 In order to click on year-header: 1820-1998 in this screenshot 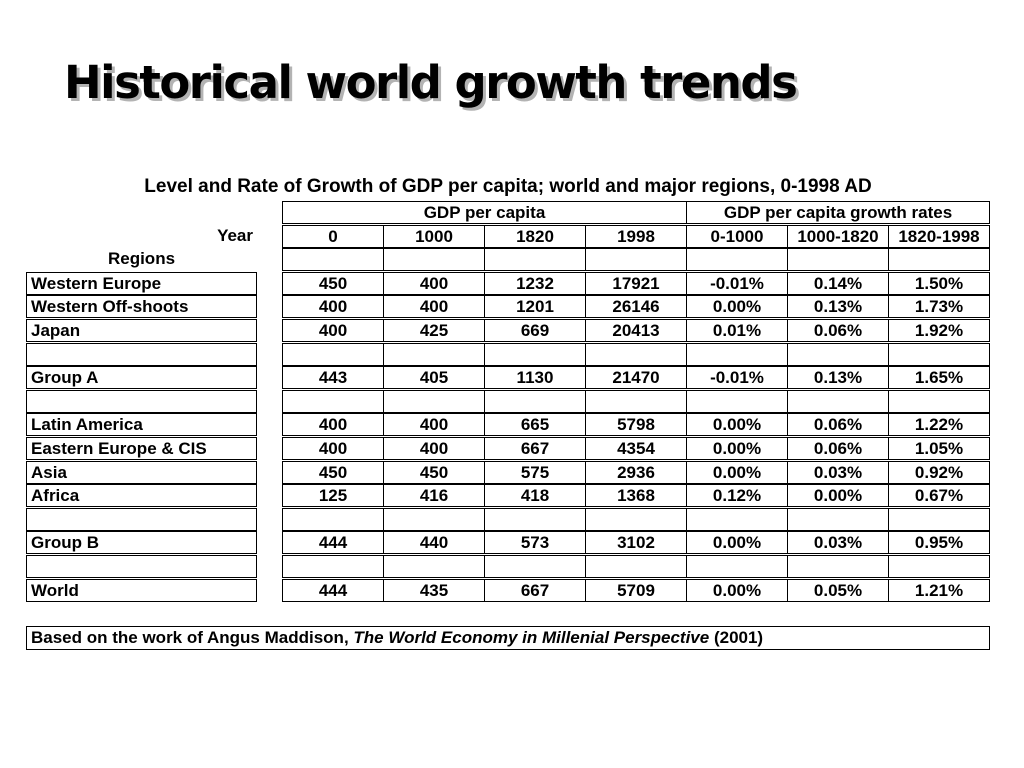, I will do `click(939, 236)`.